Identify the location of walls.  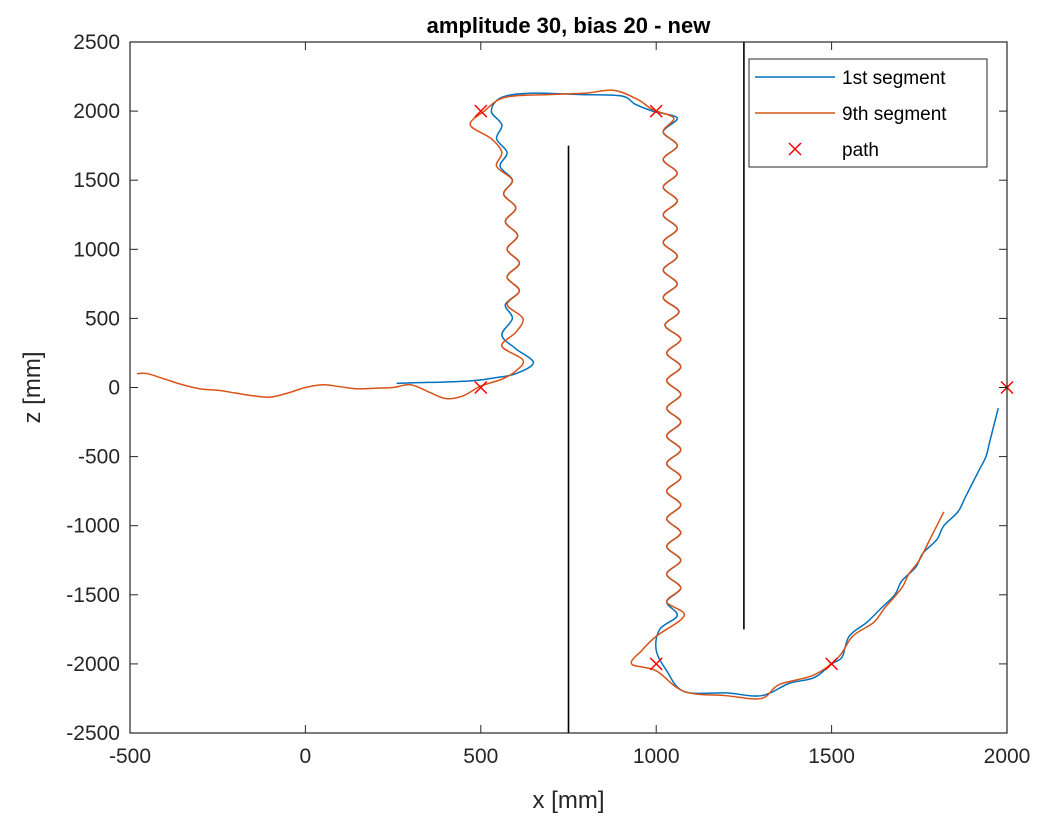
(656, 387).